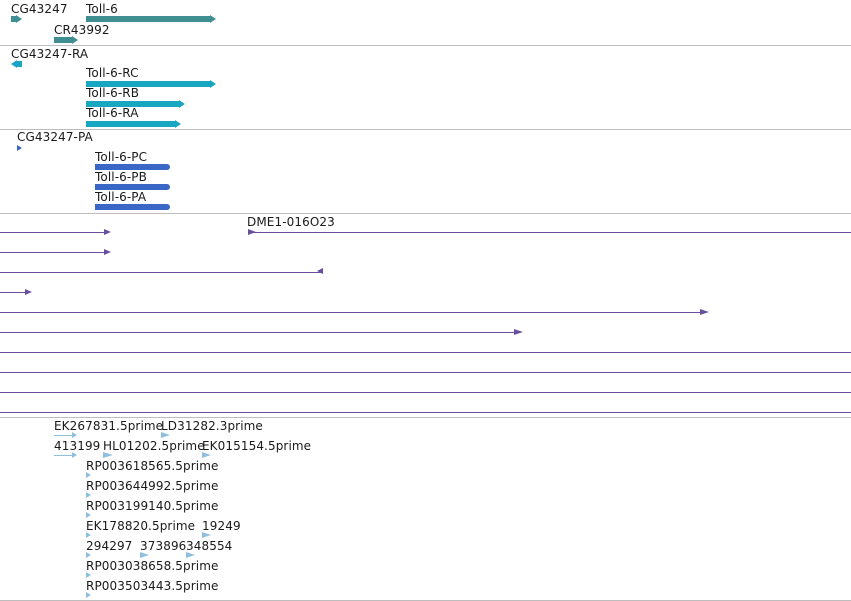 The image size is (851, 601). What do you see at coordinates (50, 54) in the screenshot?
I see `transcript-label-cg43247-ra: CG43247-RA` at bounding box center [50, 54].